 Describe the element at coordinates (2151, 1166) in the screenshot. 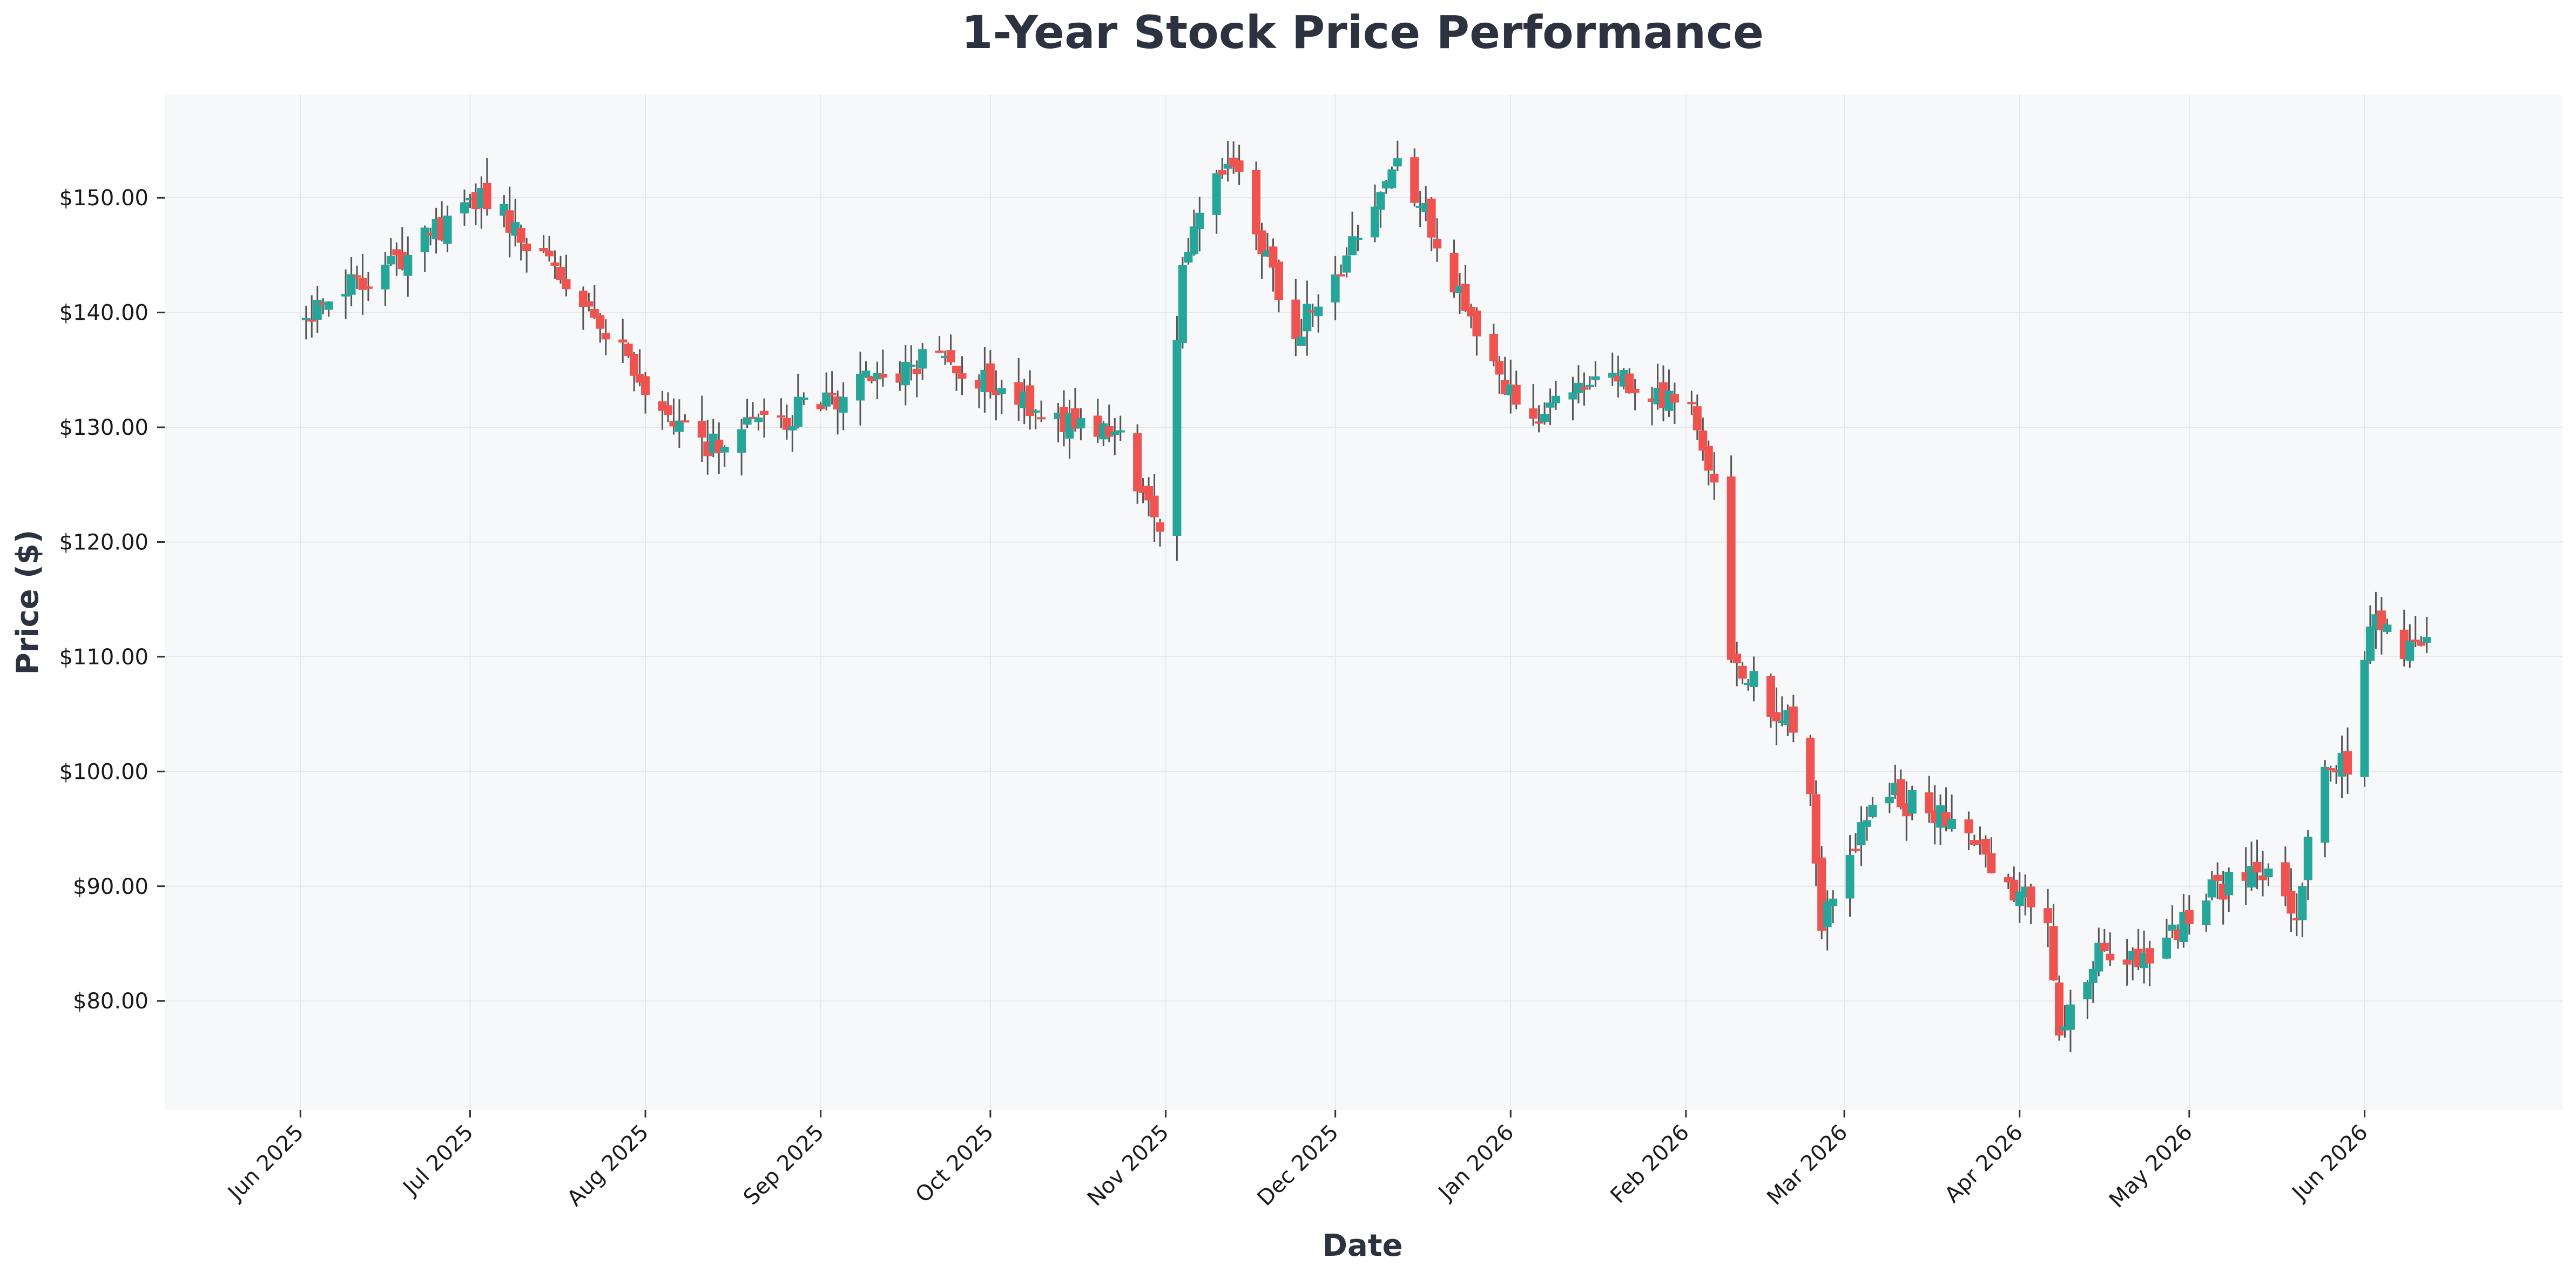

I see `x-tick-label: May 2026` at that location.